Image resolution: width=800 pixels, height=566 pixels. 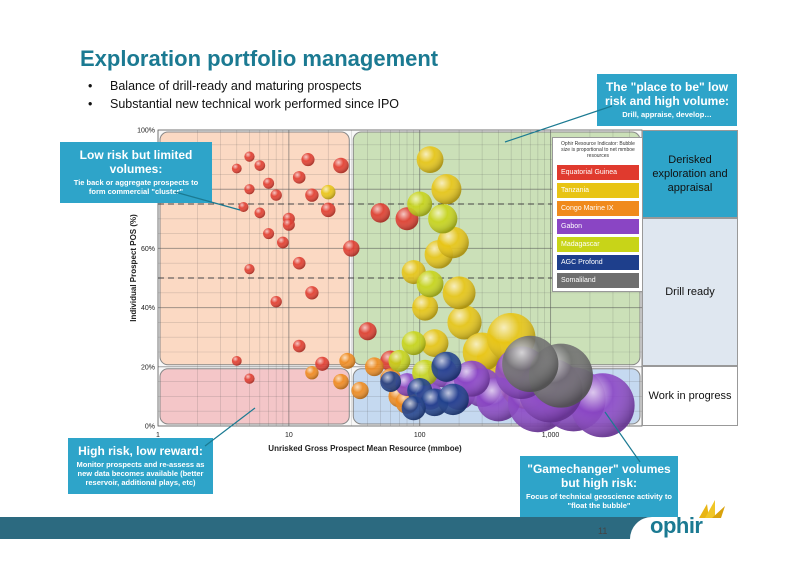 I want to click on legend-item-gabon: Gabon, so click(x=598, y=226).